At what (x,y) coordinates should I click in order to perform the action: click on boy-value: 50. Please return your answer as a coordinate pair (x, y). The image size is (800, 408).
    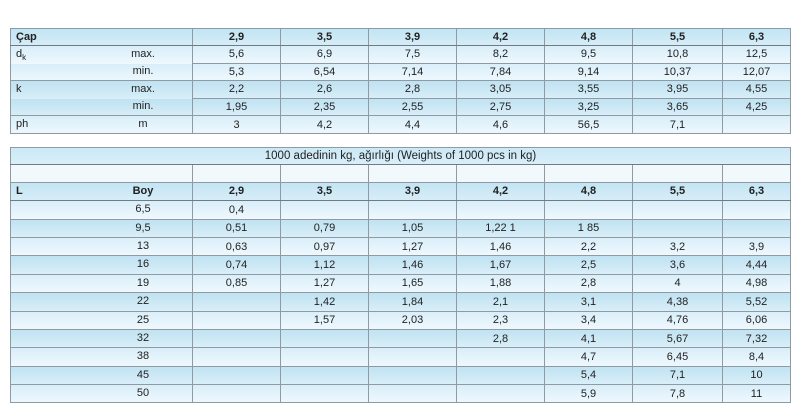
    Looking at the image, I should click on (143, 393).